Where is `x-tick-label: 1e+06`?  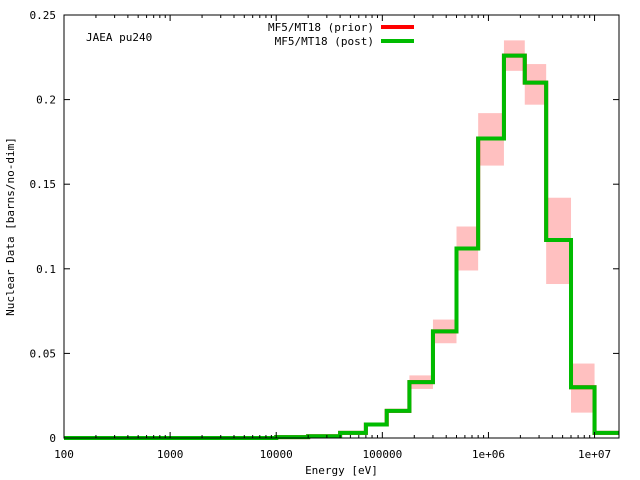 x-tick-label: 1e+06 is located at coordinates (488, 454).